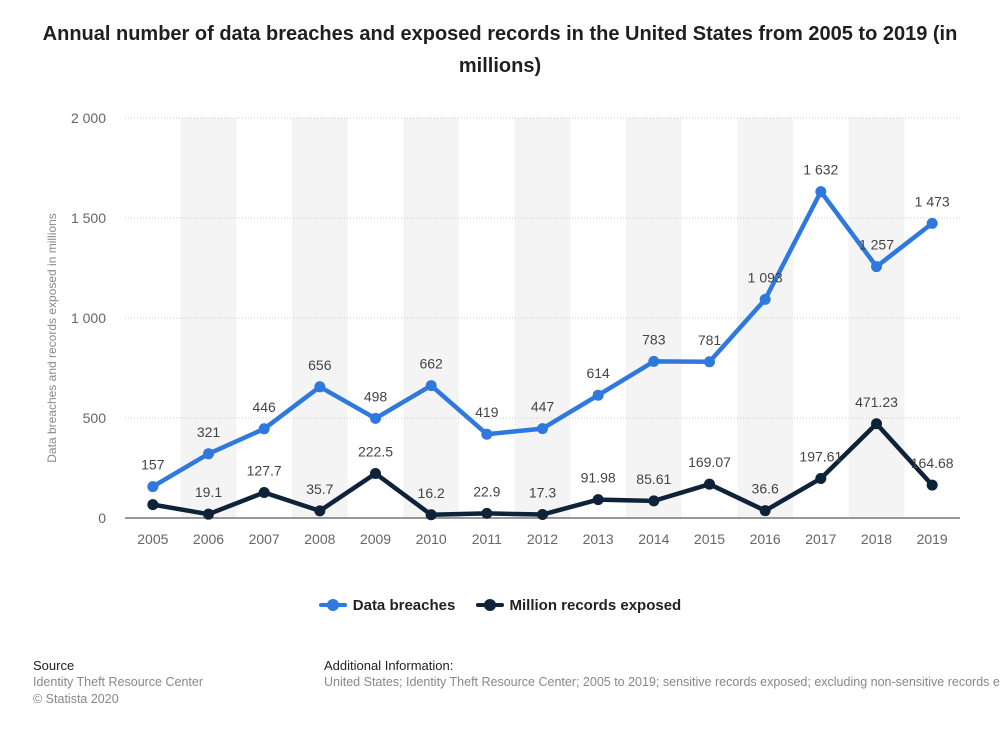 This screenshot has width=1000, height=743. What do you see at coordinates (376, 396) in the screenshot?
I see `data-label-breaches: 498` at bounding box center [376, 396].